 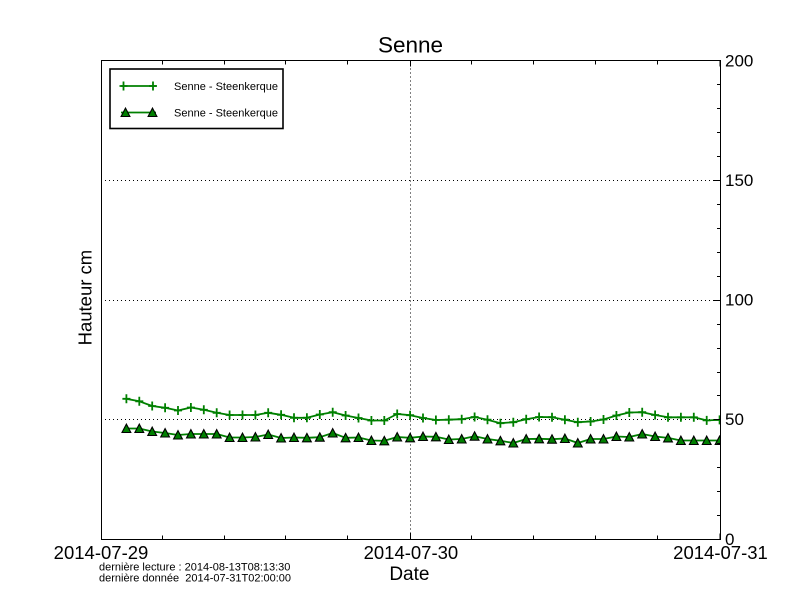 What do you see at coordinates (410, 44) in the screenshot?
I see `svg-text: Senne` at bounding box center [410, 44].